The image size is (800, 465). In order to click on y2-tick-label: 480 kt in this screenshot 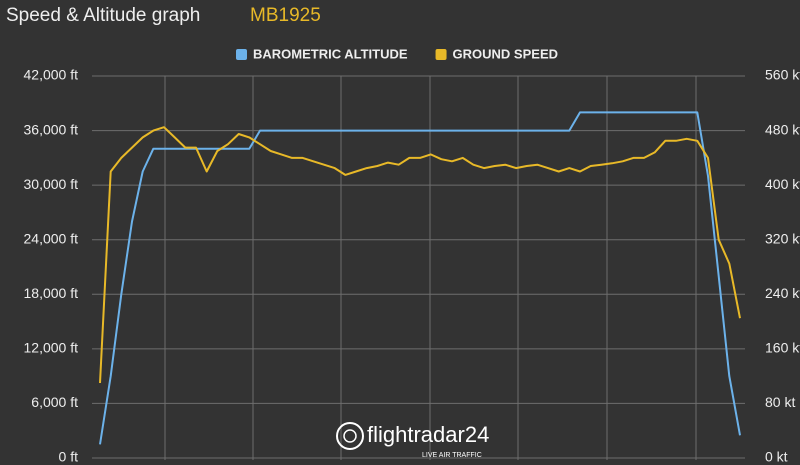, I will do `click(782, 129)`.